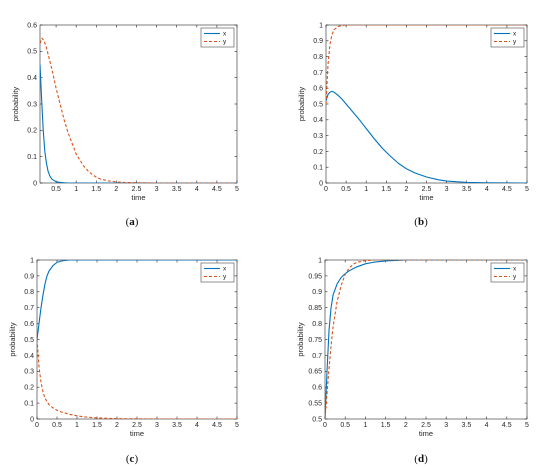  I want to click on caption-a: (a), so click(132, 222).